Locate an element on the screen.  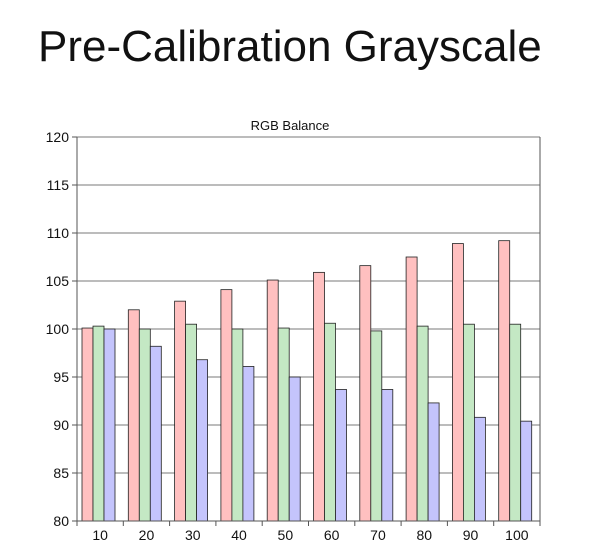
chart-title: RGB Balance is located at coordinates (290, 125).